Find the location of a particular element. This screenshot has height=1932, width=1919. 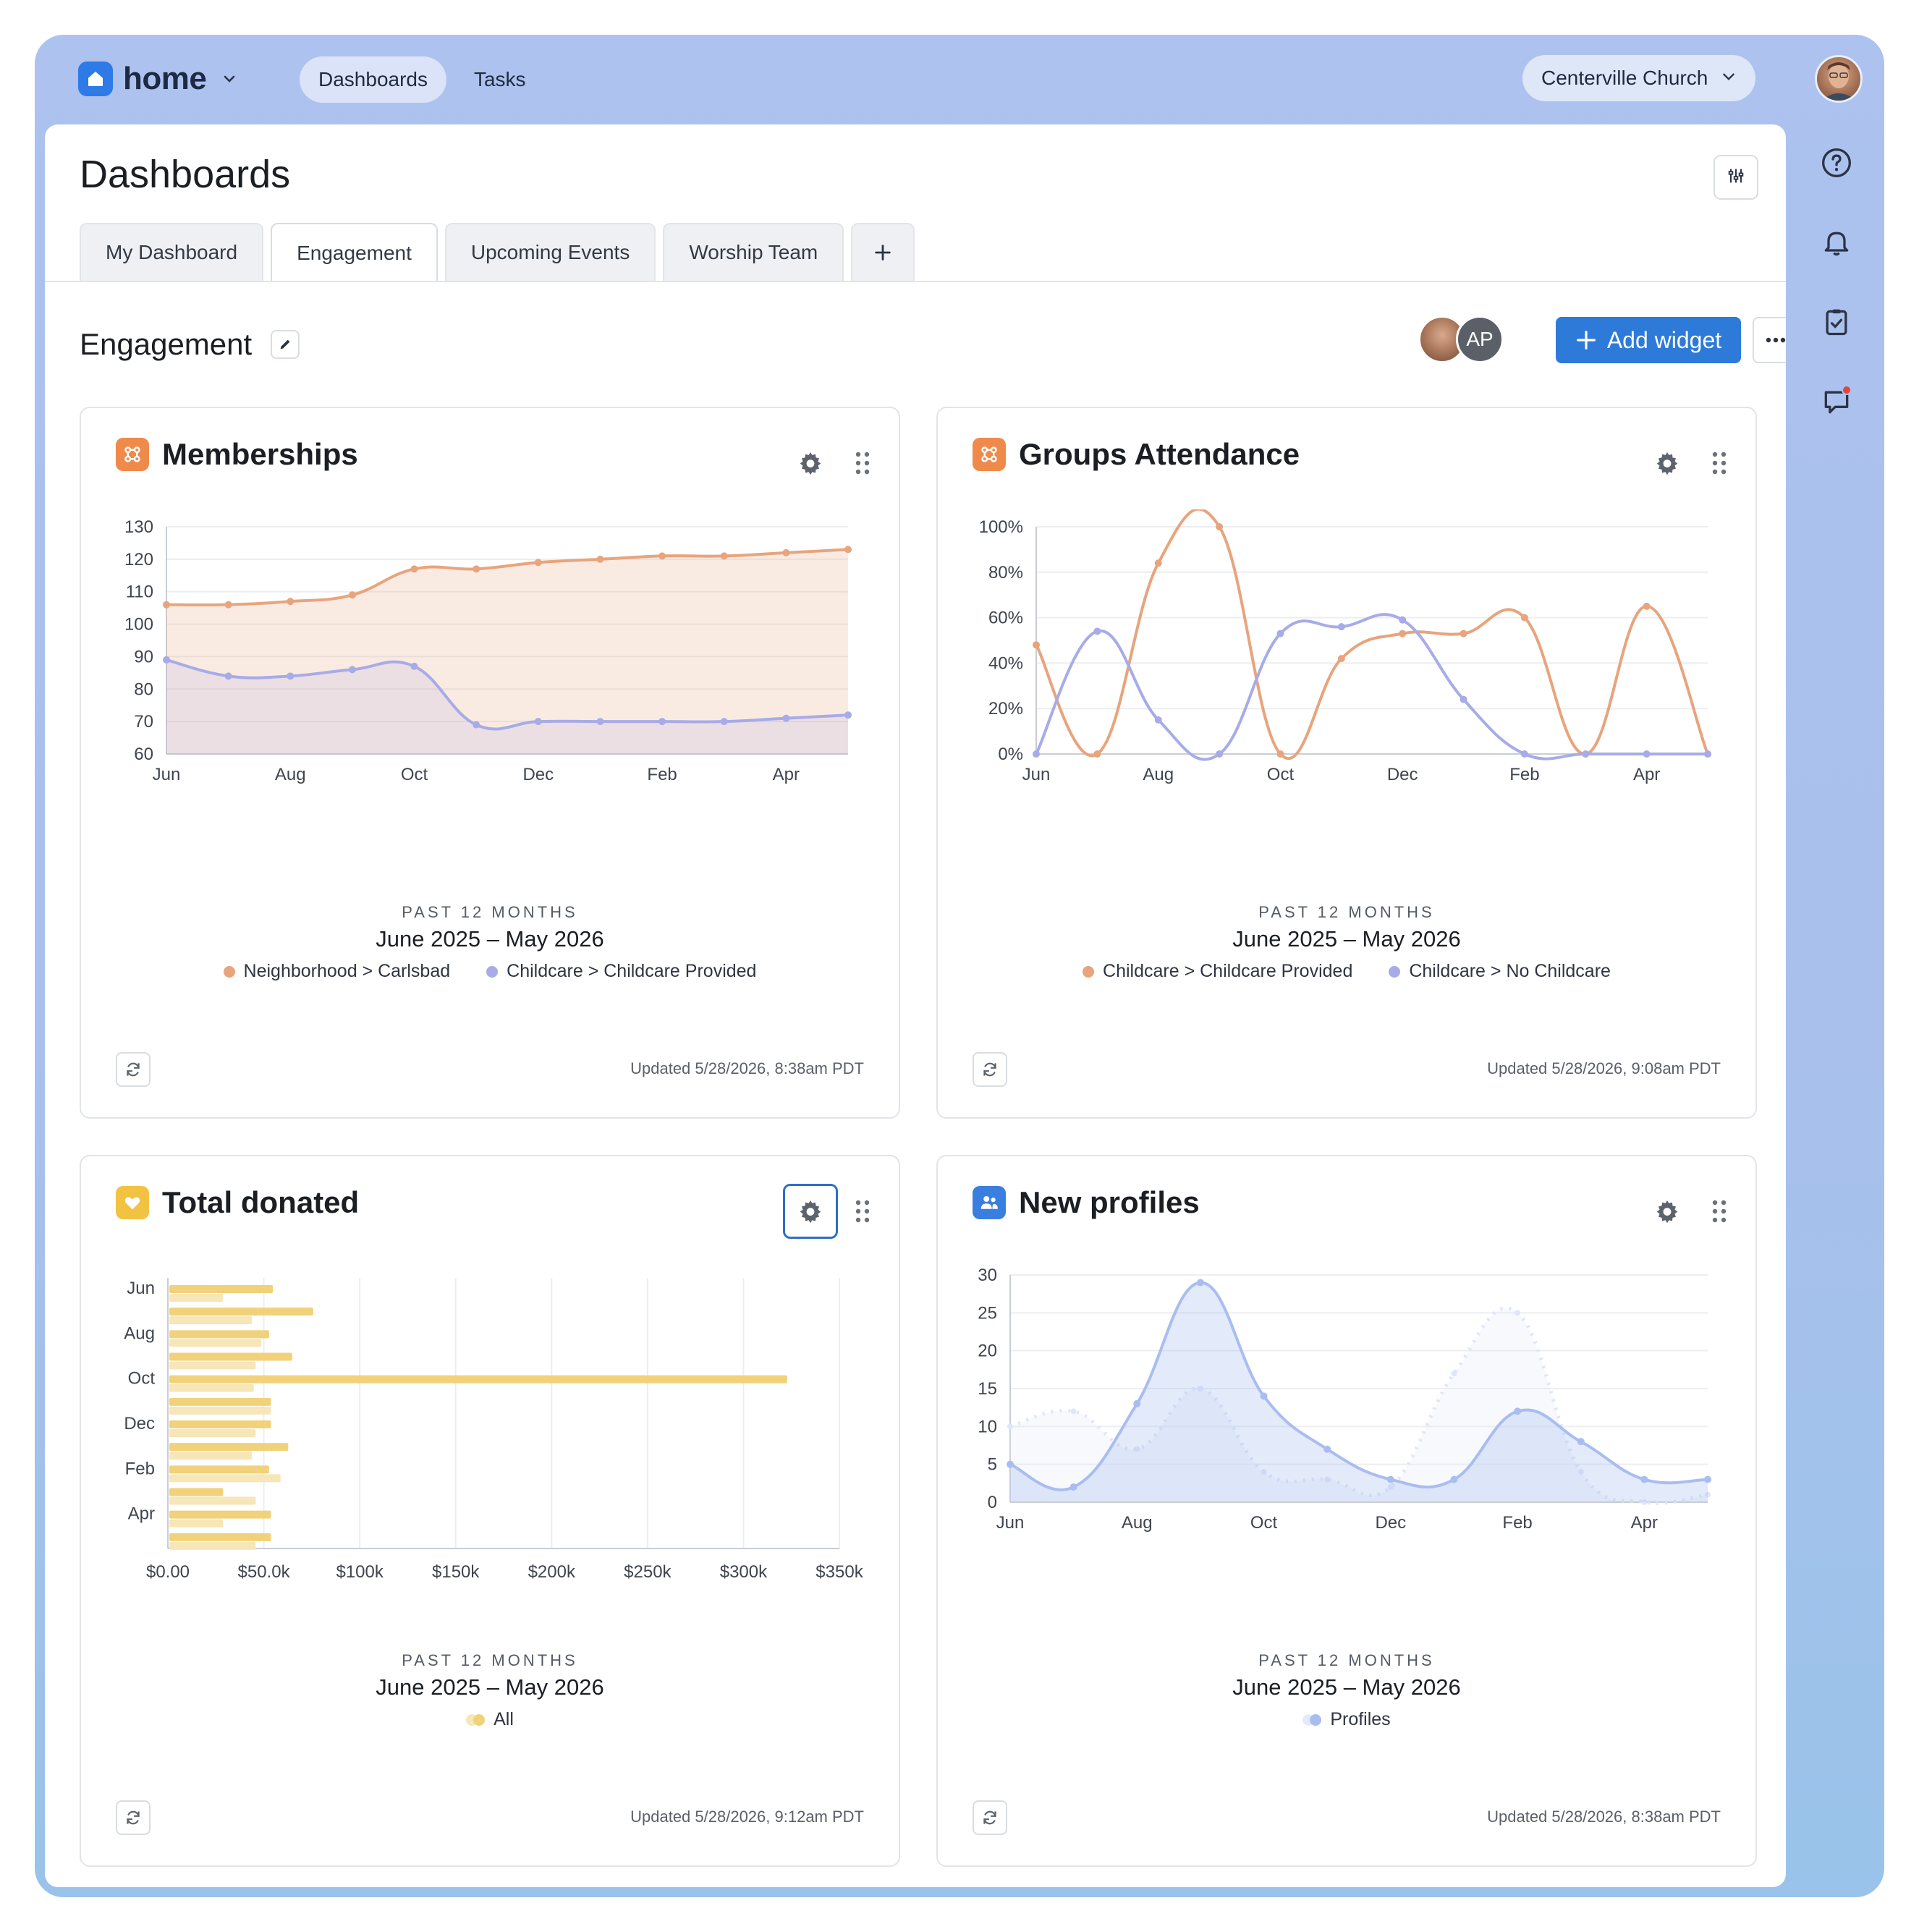

y-tick-label: Aug is located at coordinates (139, 1333).